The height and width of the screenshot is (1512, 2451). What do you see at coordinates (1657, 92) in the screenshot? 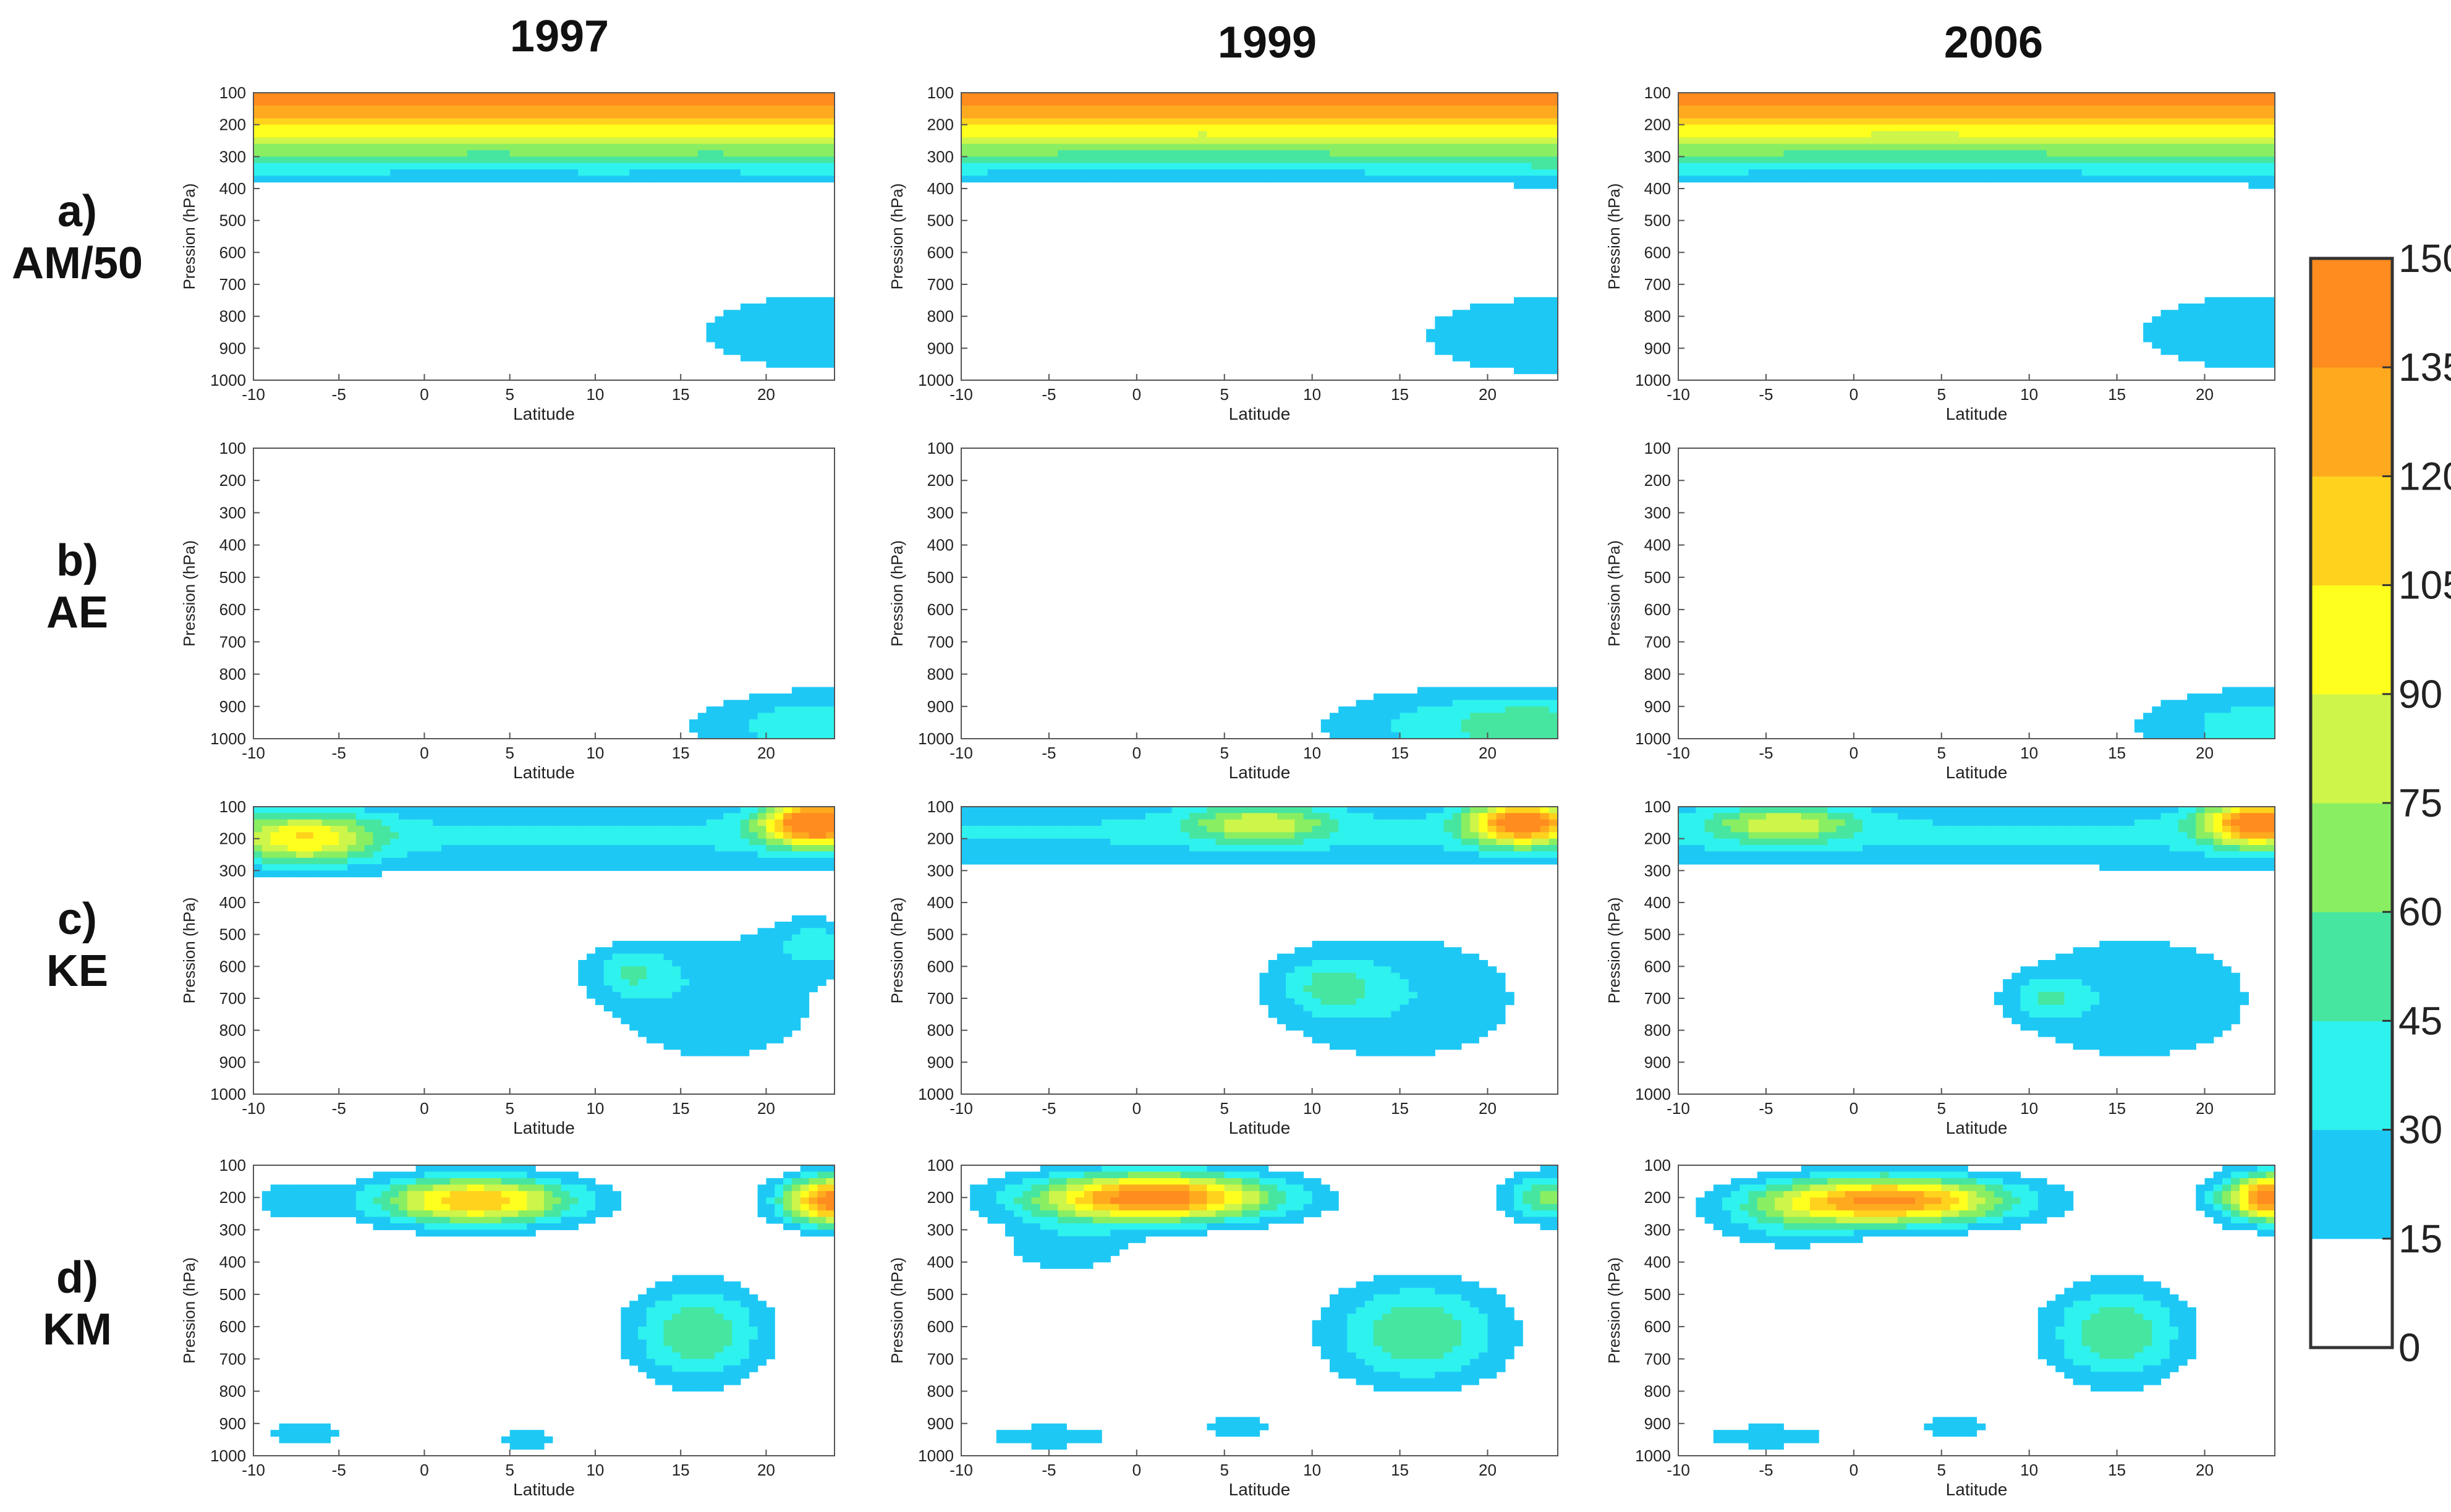
I see `y-tick-label: 100` at bounding box center [1657, 92].